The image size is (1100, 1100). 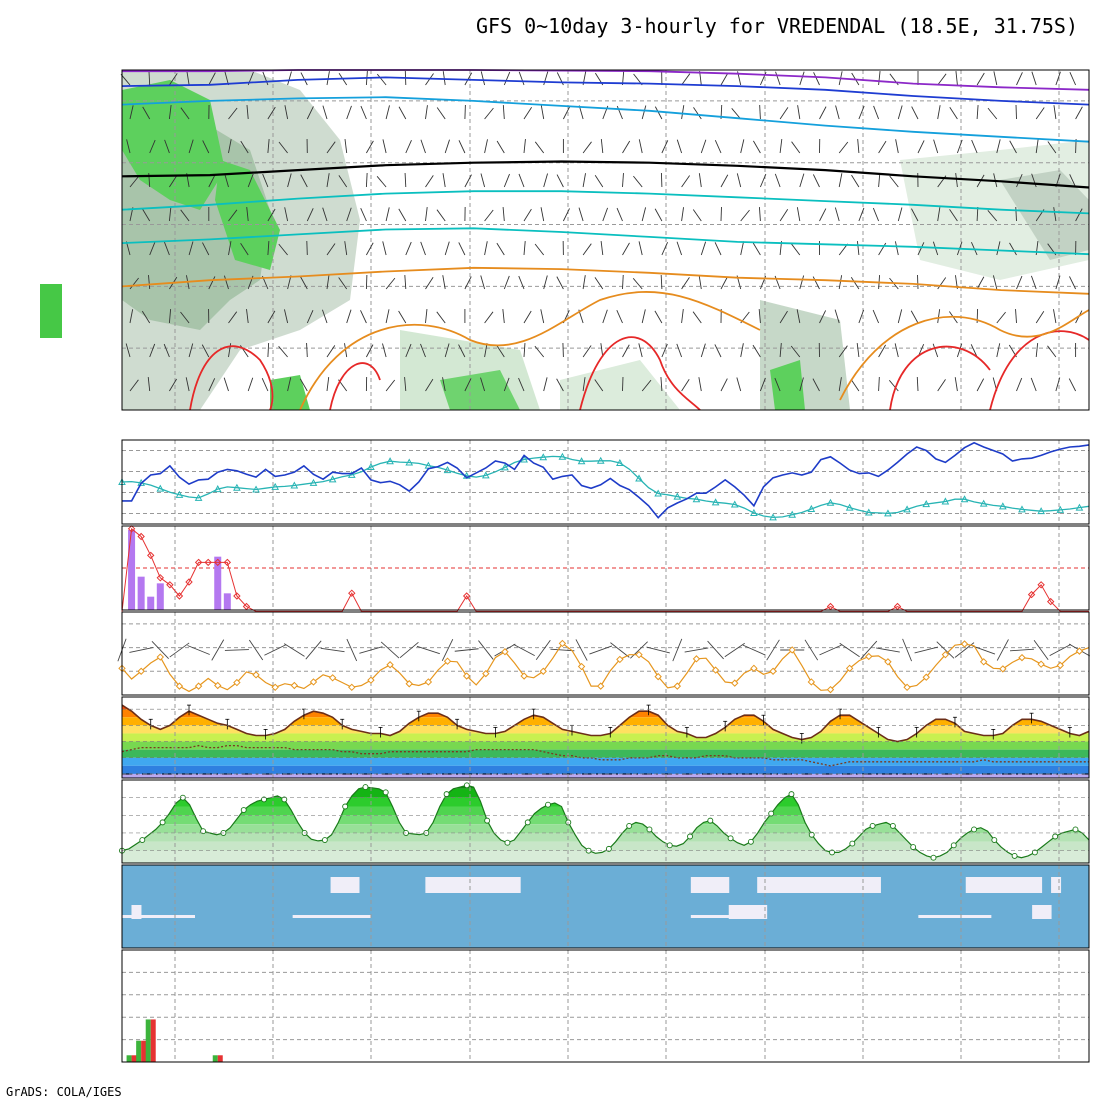 I want to click on cloud-background, so click(x=605, y=906).